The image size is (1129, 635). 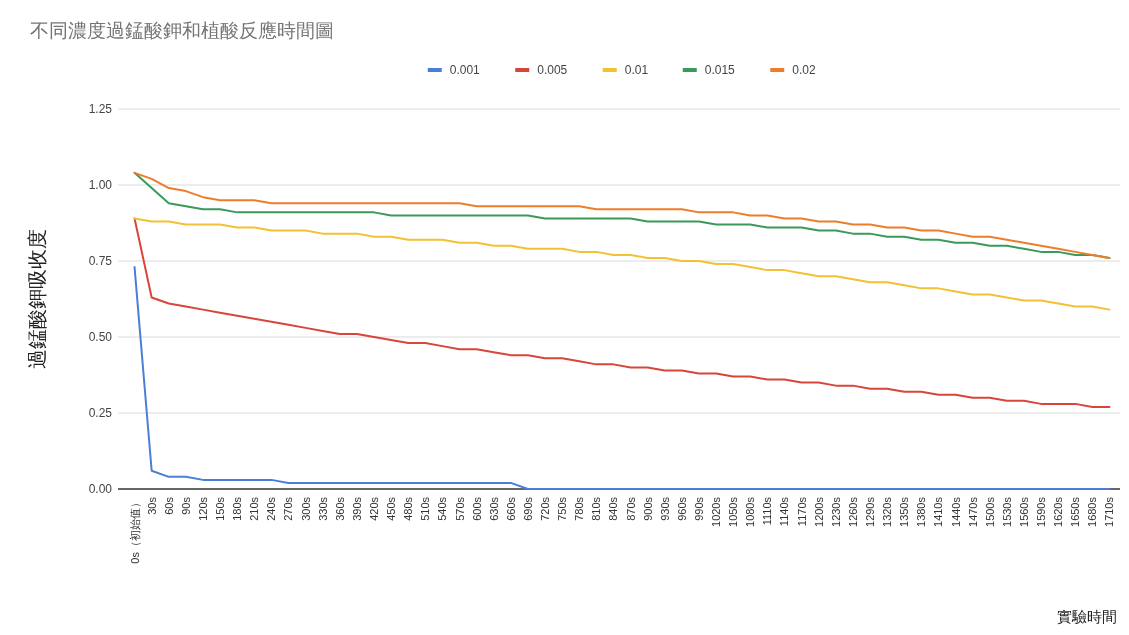 What do you see at coordinates (1058, 511) in the screenshot?
I see `x-tick-label: 1620s` at bounding box center [1058, 511].